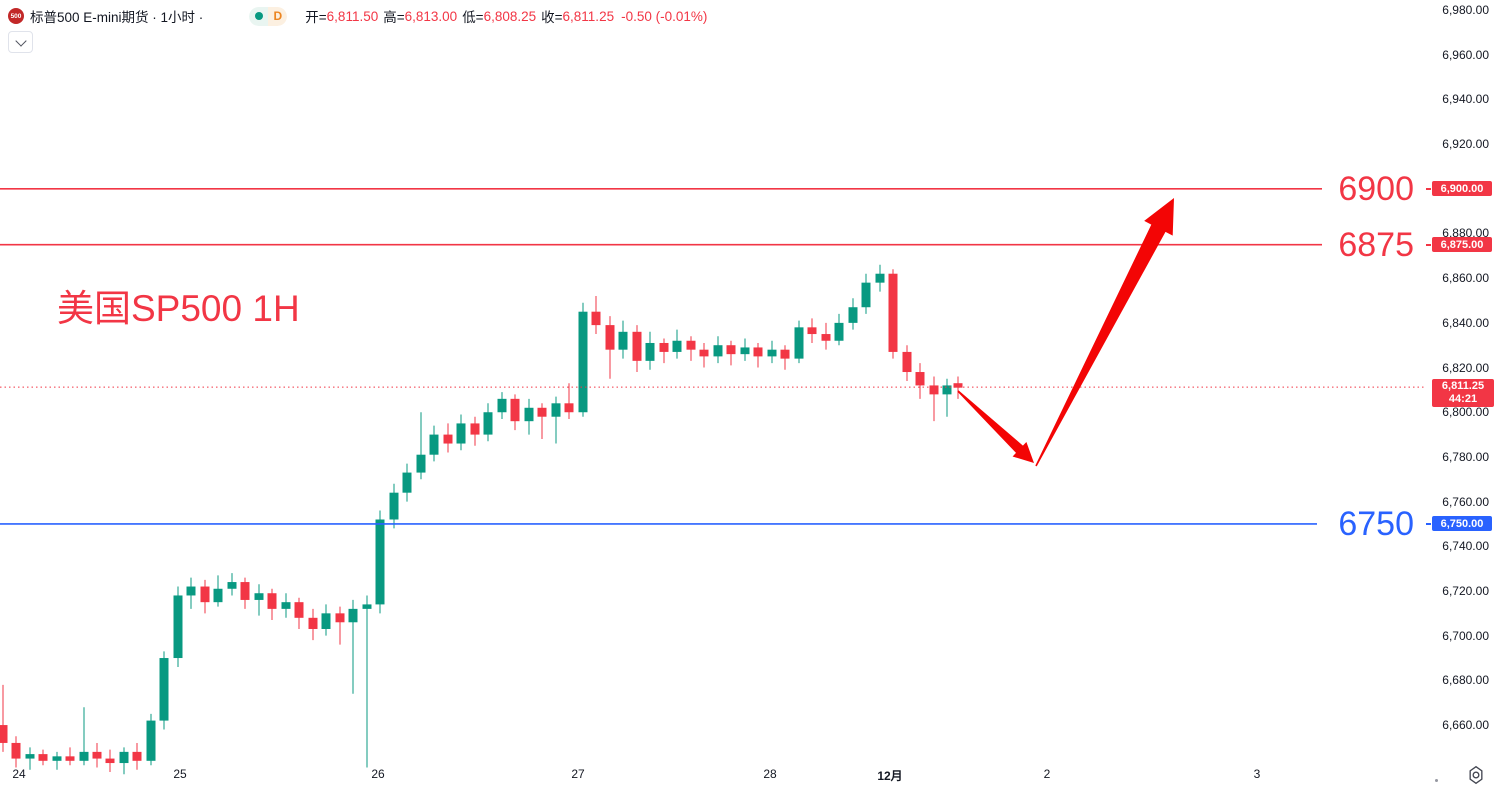  I want to click on price-tick-label: 6,880.00, so click(1465, 233).